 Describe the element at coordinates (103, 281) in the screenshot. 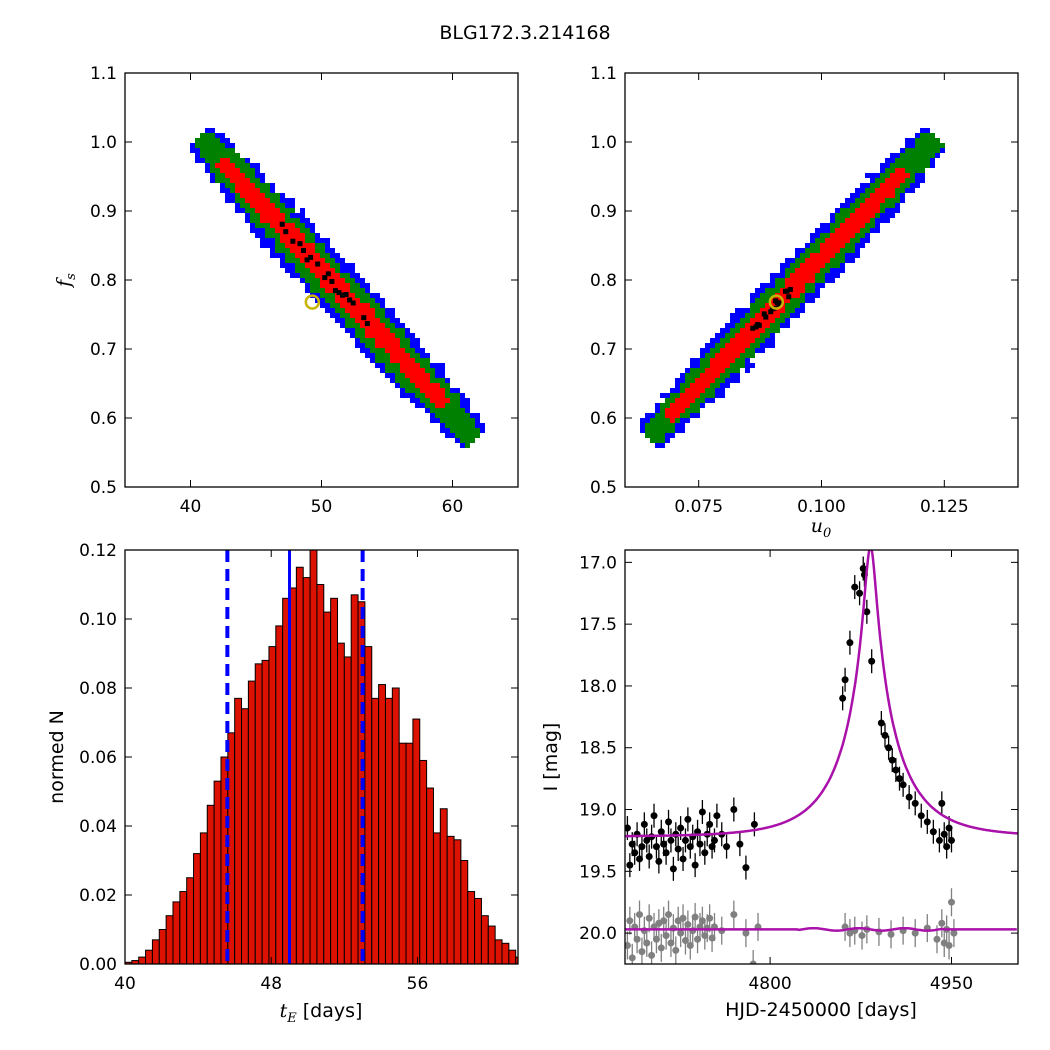

I see `y-tick-label: 0.8` at that location.